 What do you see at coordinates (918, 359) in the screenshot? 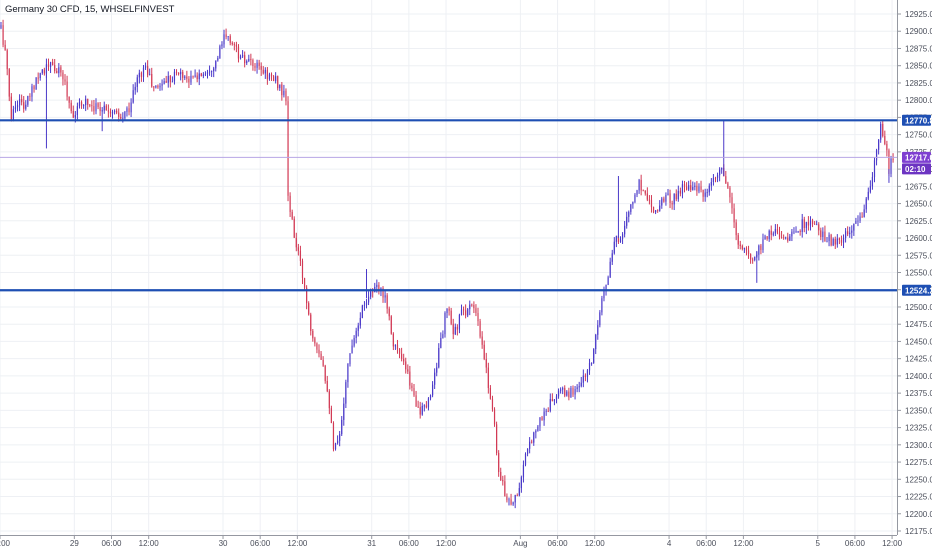
I see `price-tick-label: 12425.0` at bounding box center [918, 359].